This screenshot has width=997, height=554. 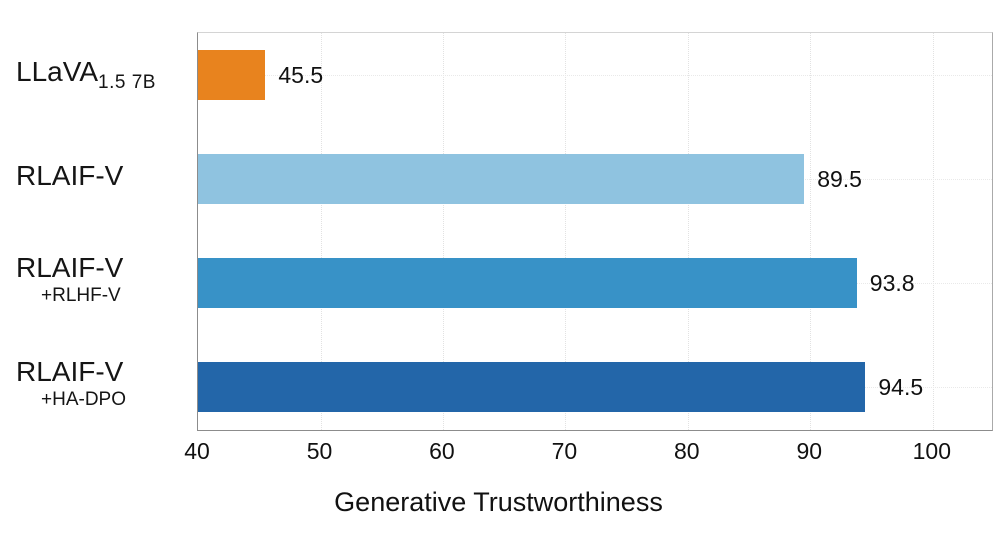 What do you see at coordinates (564, 451) in the screenshot?
I see `x-tick-label: 70` at bounding box center [564, 451].